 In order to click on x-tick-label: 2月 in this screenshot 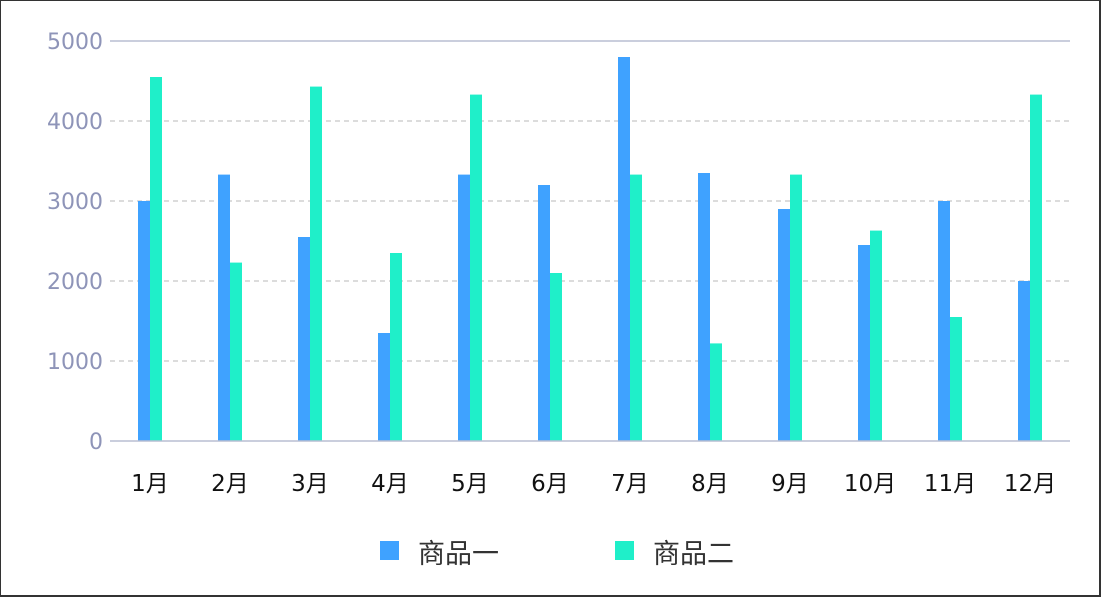, I will do `click(230, 484)`.